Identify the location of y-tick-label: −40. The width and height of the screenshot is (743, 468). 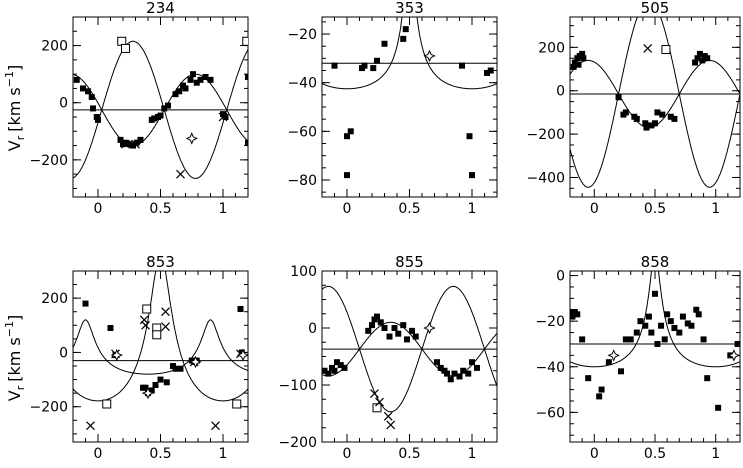
(302, 84).